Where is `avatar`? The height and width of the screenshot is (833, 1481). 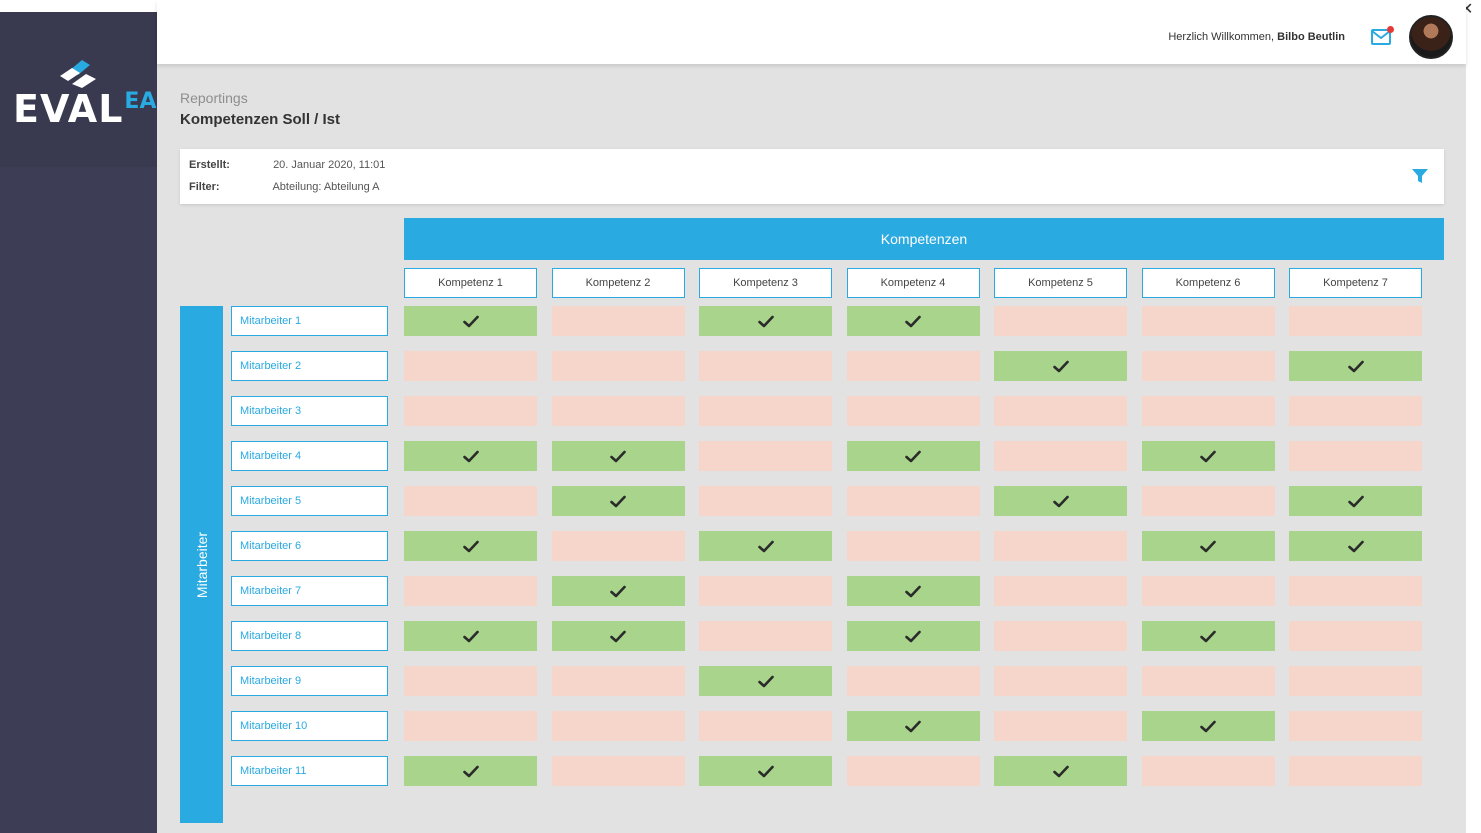
avatar is located at coordinates (1431, 37).